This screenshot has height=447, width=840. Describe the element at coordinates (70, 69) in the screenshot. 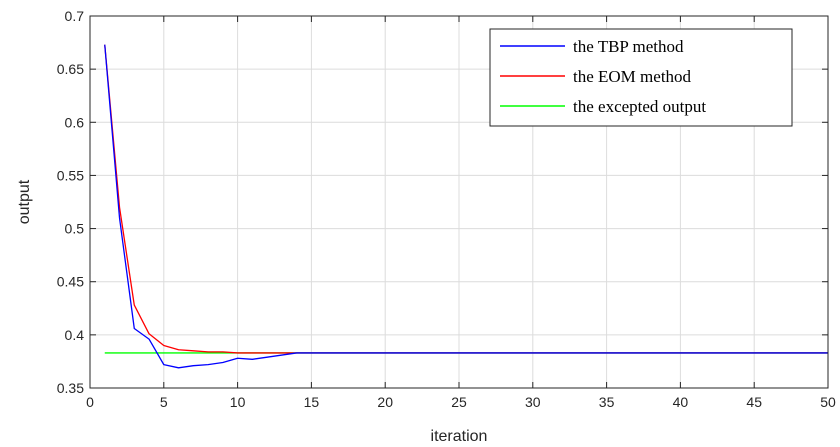

I see `y-tick-label: 0.65` at that location.